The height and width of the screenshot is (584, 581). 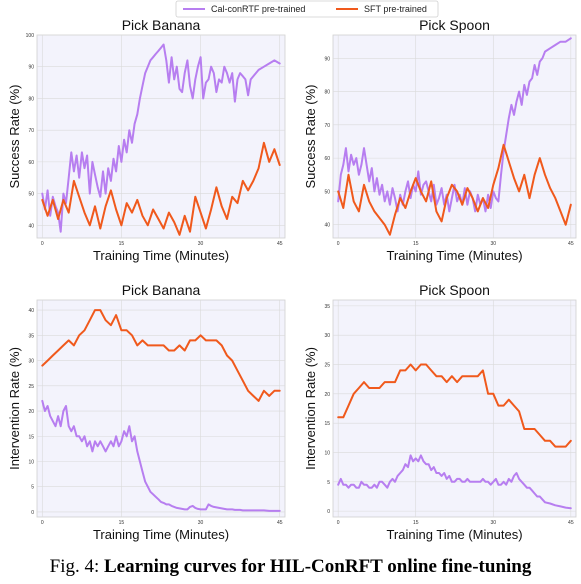 I want to click on legend-label-1: SFT pre-trained, so click(x=395, y=9).